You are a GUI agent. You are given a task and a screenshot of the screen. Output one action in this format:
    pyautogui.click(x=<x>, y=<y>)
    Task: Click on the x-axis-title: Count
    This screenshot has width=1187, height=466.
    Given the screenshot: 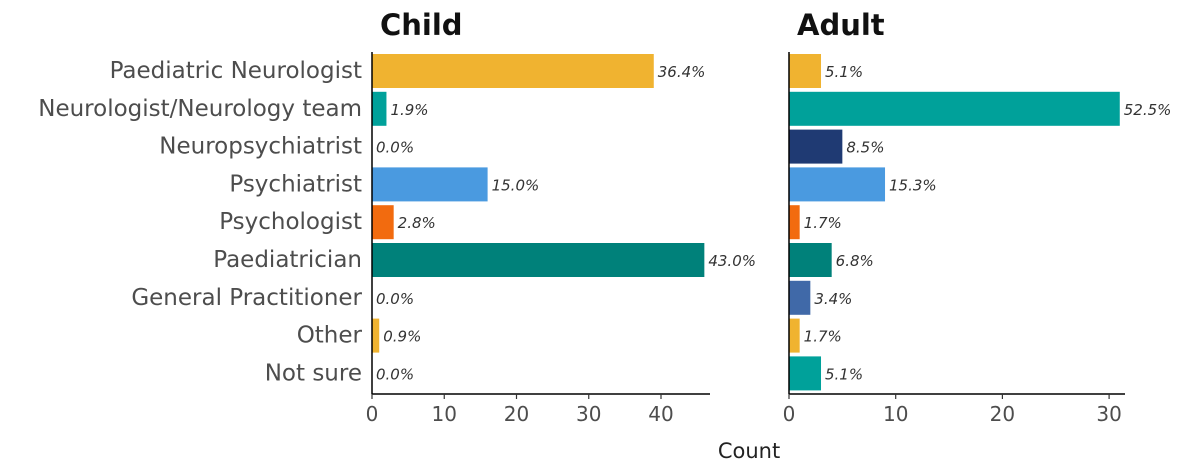 What is the action you would take?
    pyautogui.click(x=749, y=451)
    